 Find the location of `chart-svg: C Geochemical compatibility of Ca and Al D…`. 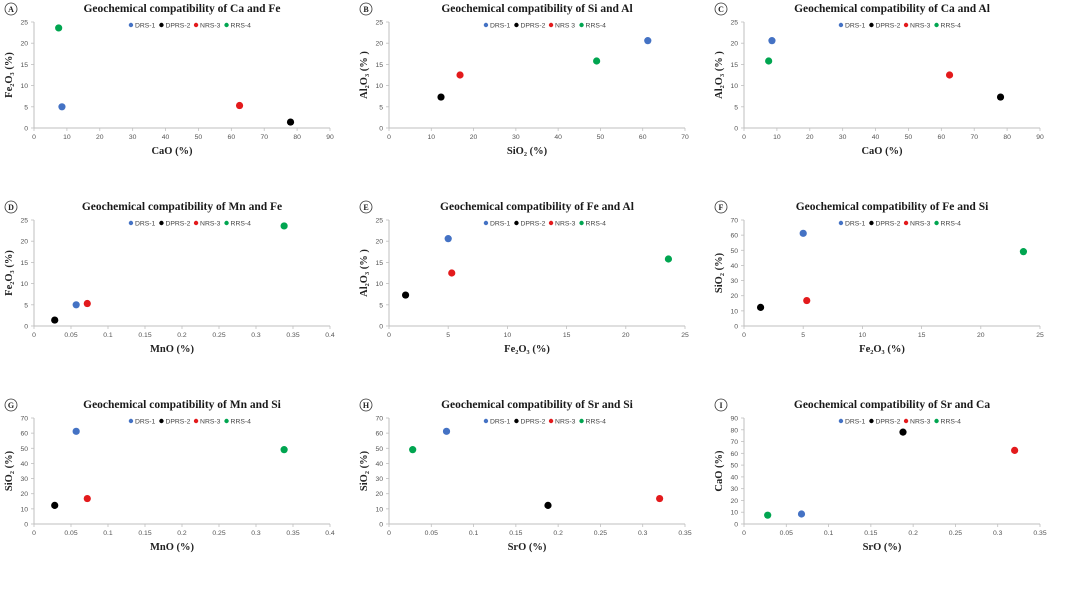

chart-svg: C Geochemical compatibility of Ca and Al D… is located at coordinates (879, 79).